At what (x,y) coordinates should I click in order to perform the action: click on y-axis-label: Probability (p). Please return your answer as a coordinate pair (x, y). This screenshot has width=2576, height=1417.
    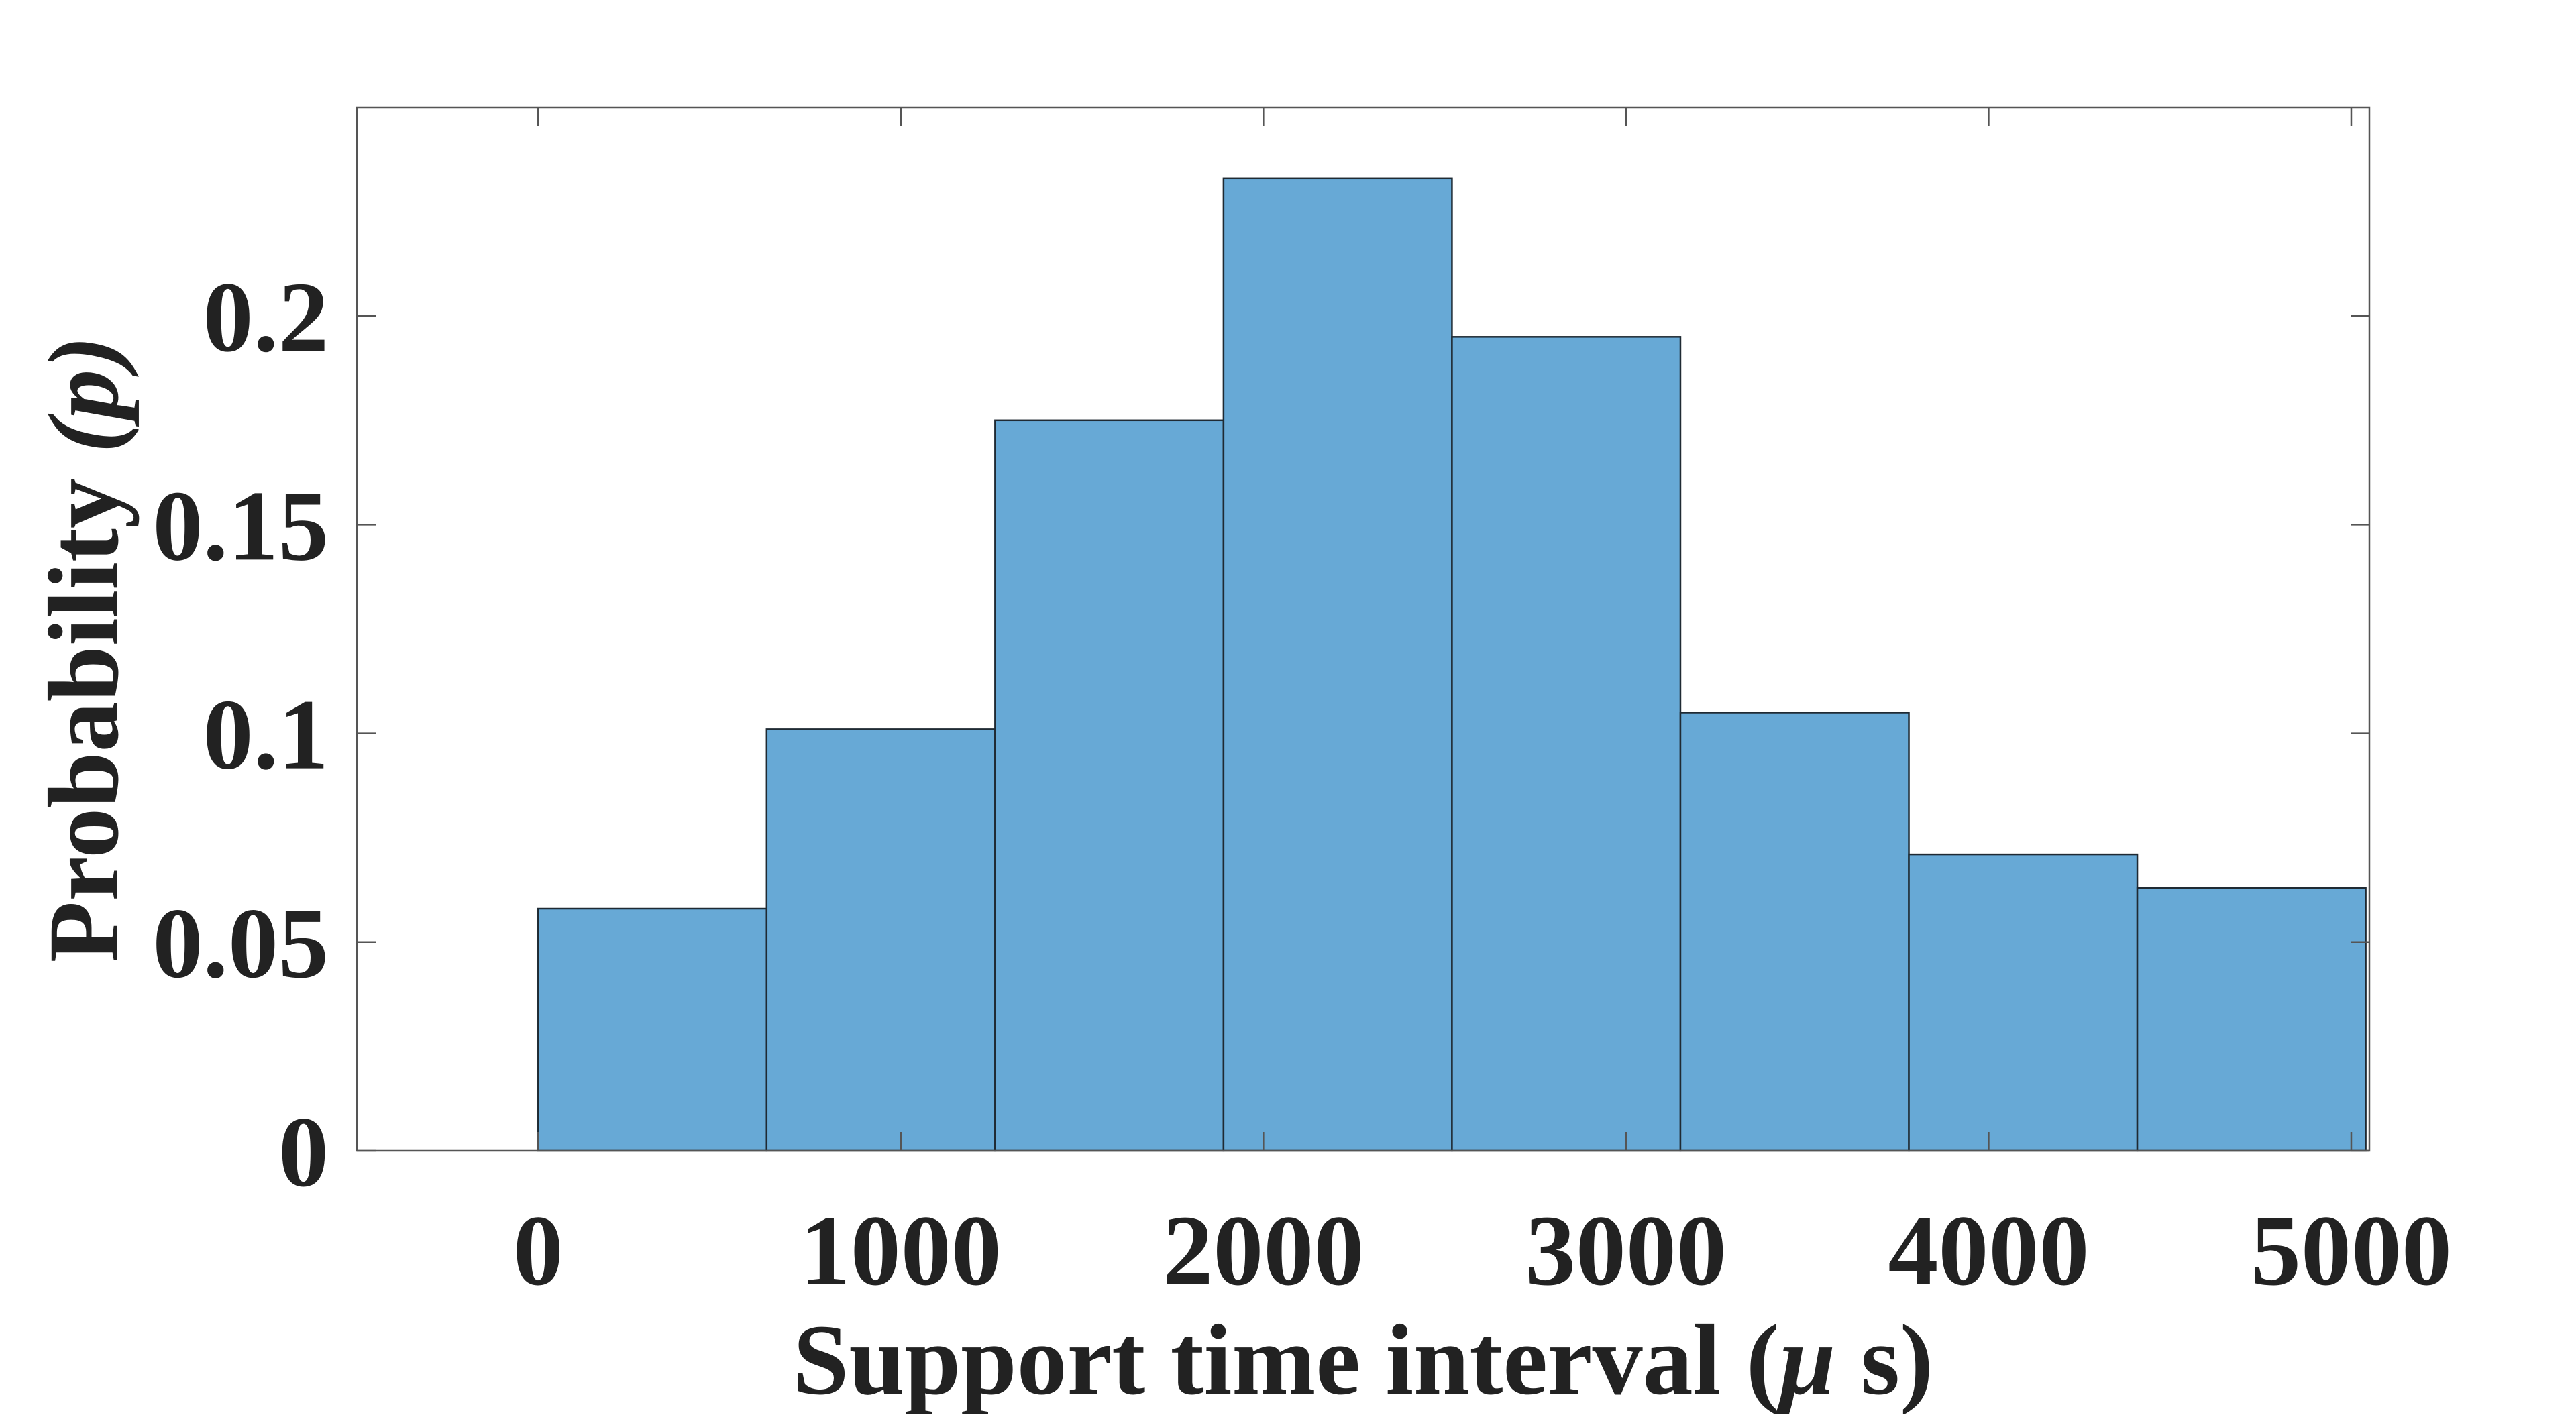
    Looking at the image, I should click on (84, 649).